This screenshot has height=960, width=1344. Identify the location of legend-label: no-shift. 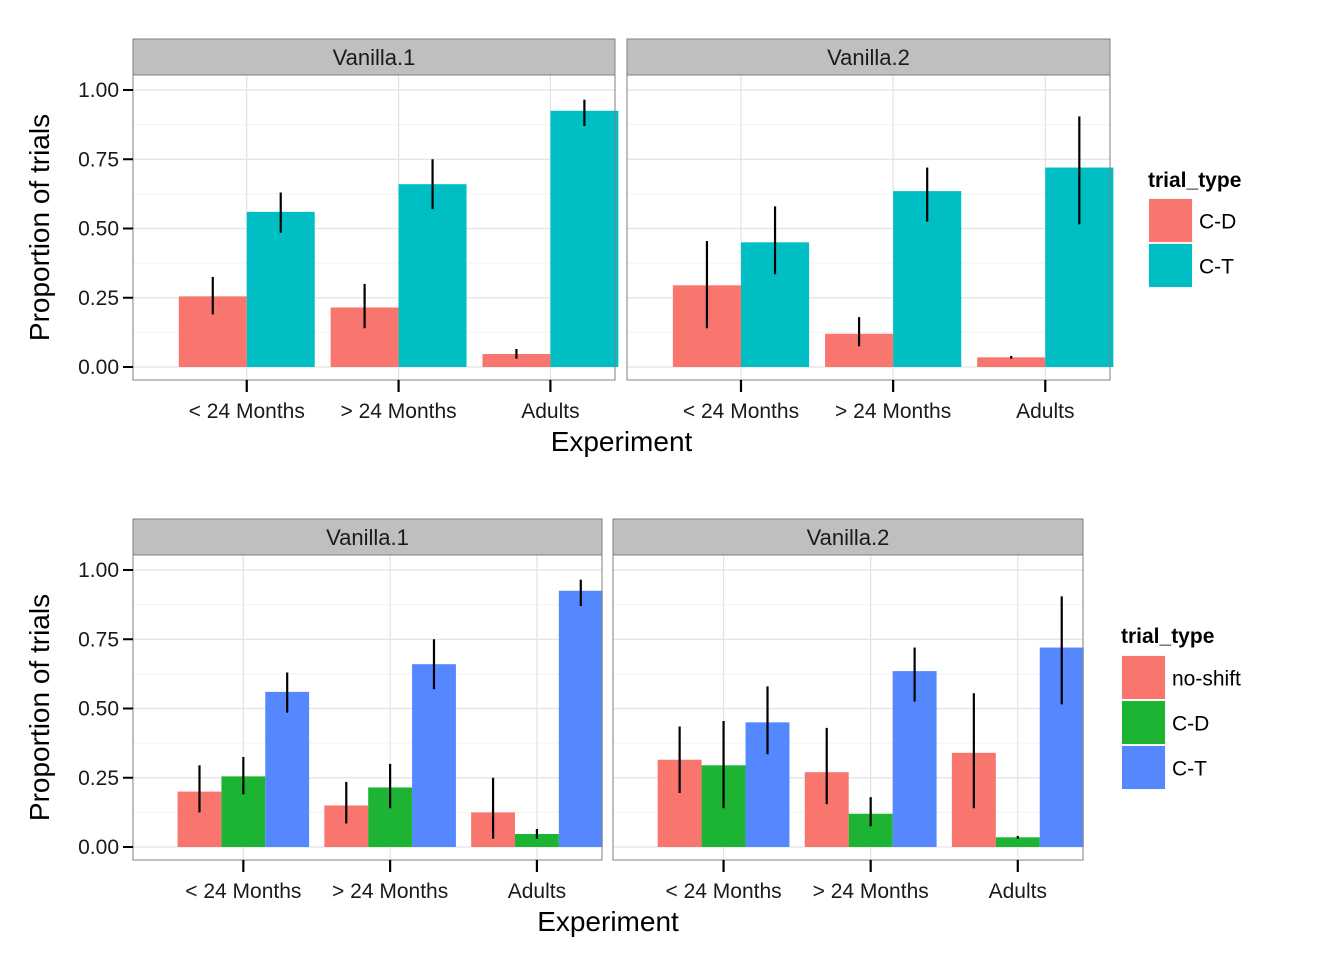
(1206, 679).